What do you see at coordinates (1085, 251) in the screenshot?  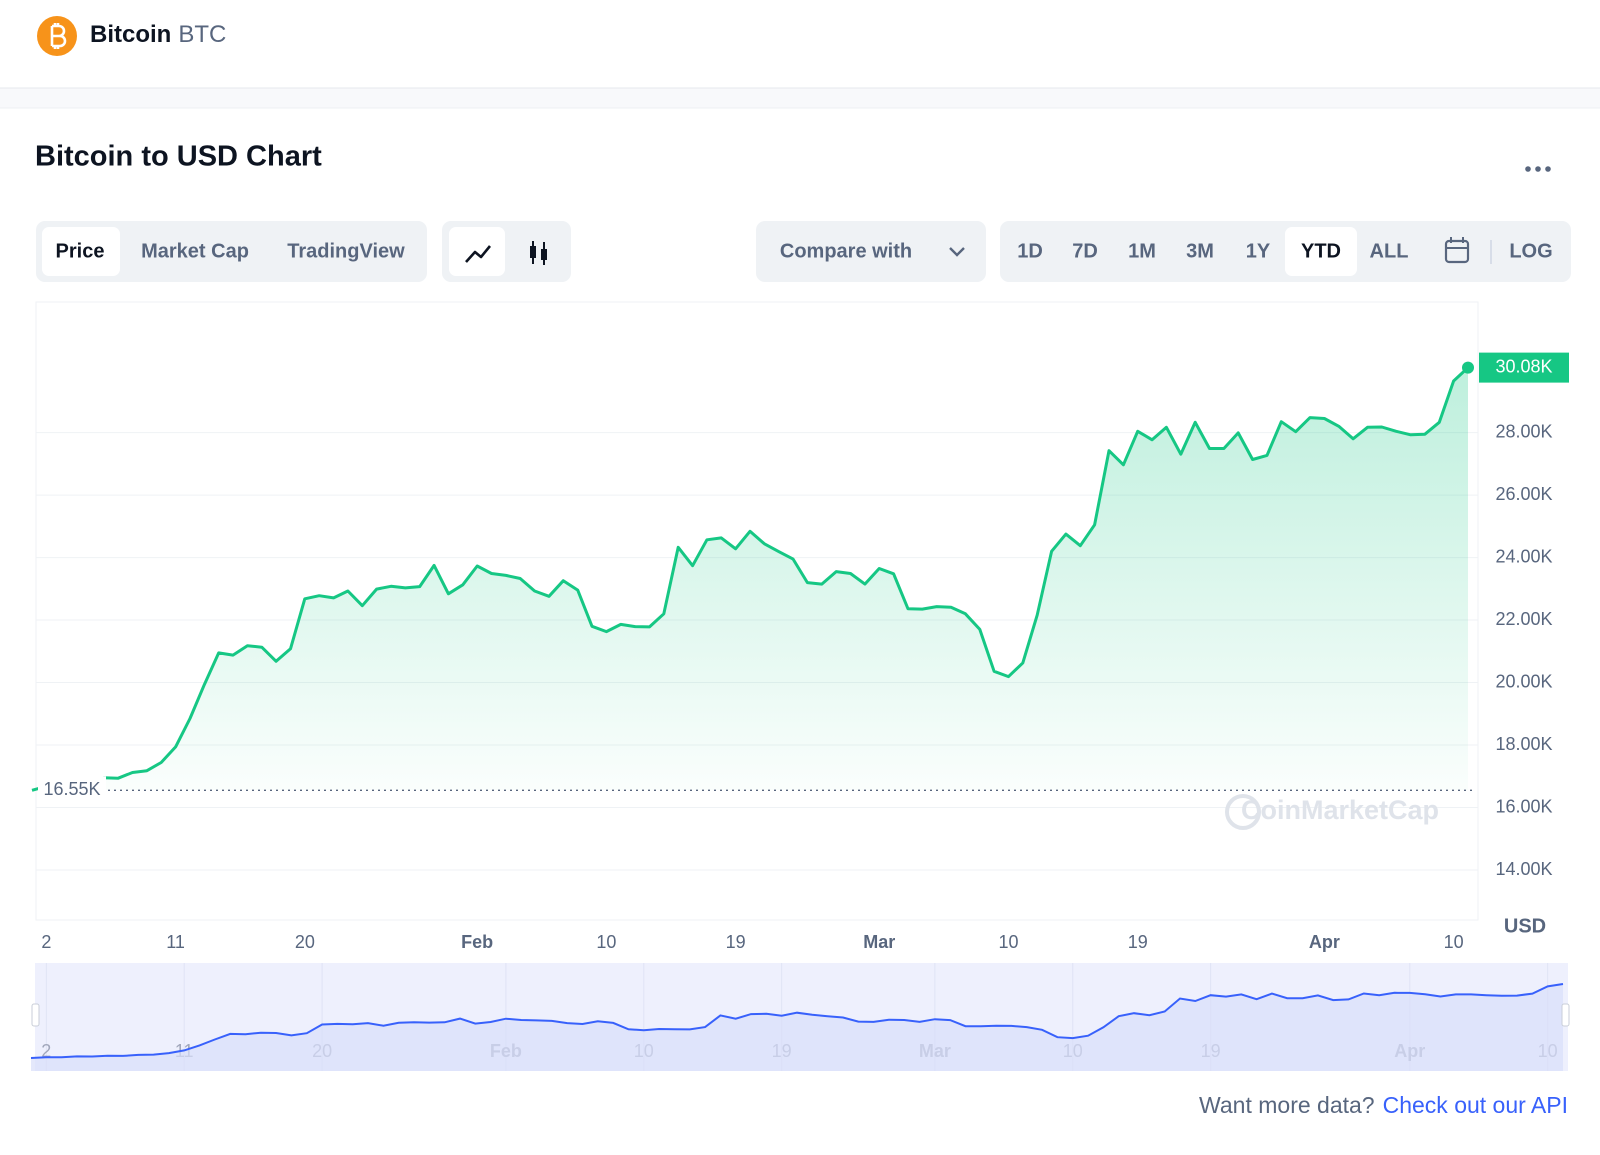 I see `range-button: 7D` at bounding box center [1085, 251].